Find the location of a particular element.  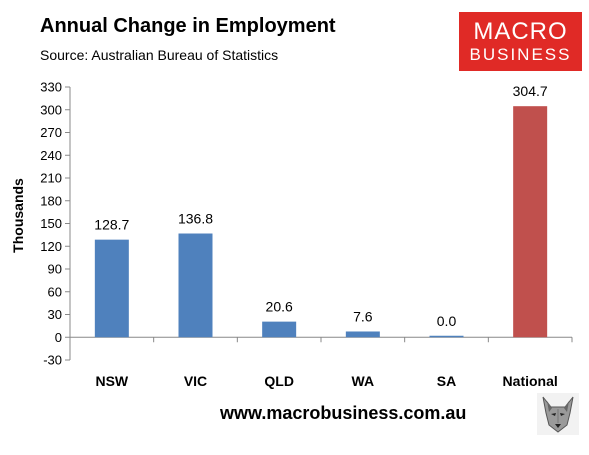

y-tick-label: 240 is located at coordinates (51, 155).